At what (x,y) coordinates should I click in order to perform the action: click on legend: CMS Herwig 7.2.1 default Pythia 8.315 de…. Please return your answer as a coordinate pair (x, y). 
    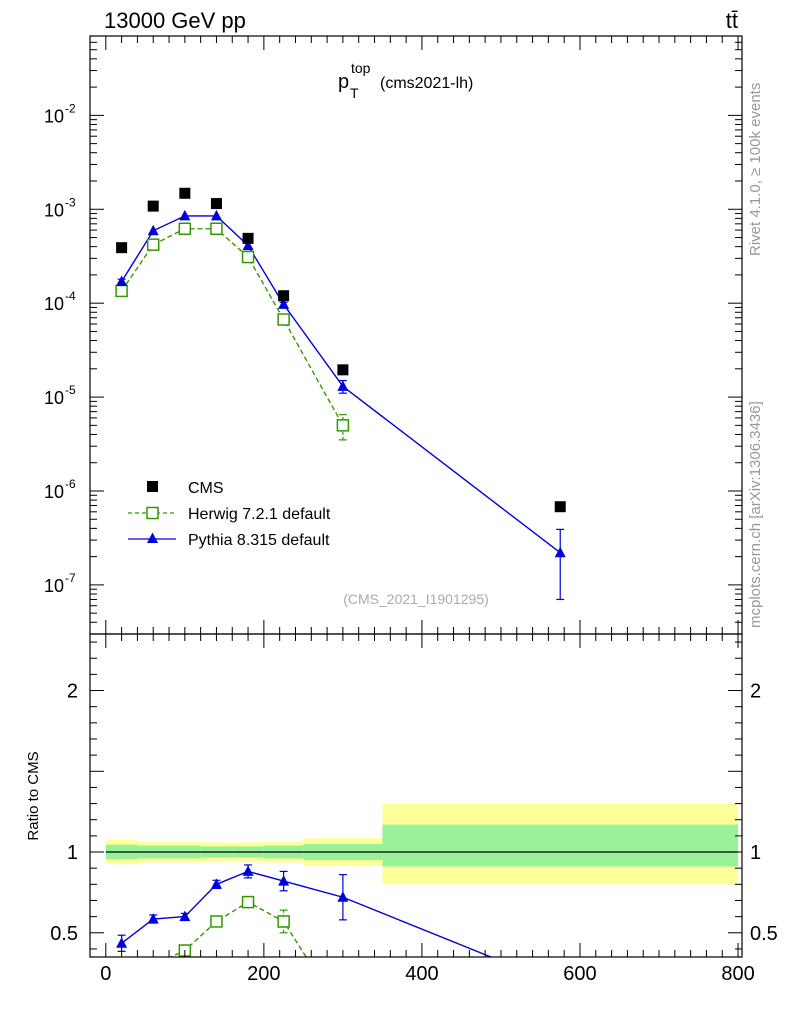
    Looking at the image, I should click on (229, 514).